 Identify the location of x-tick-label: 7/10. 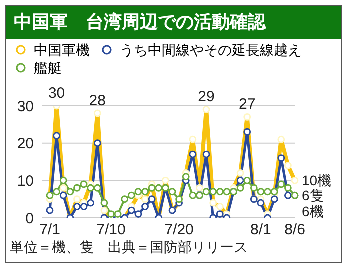
(111, 230).